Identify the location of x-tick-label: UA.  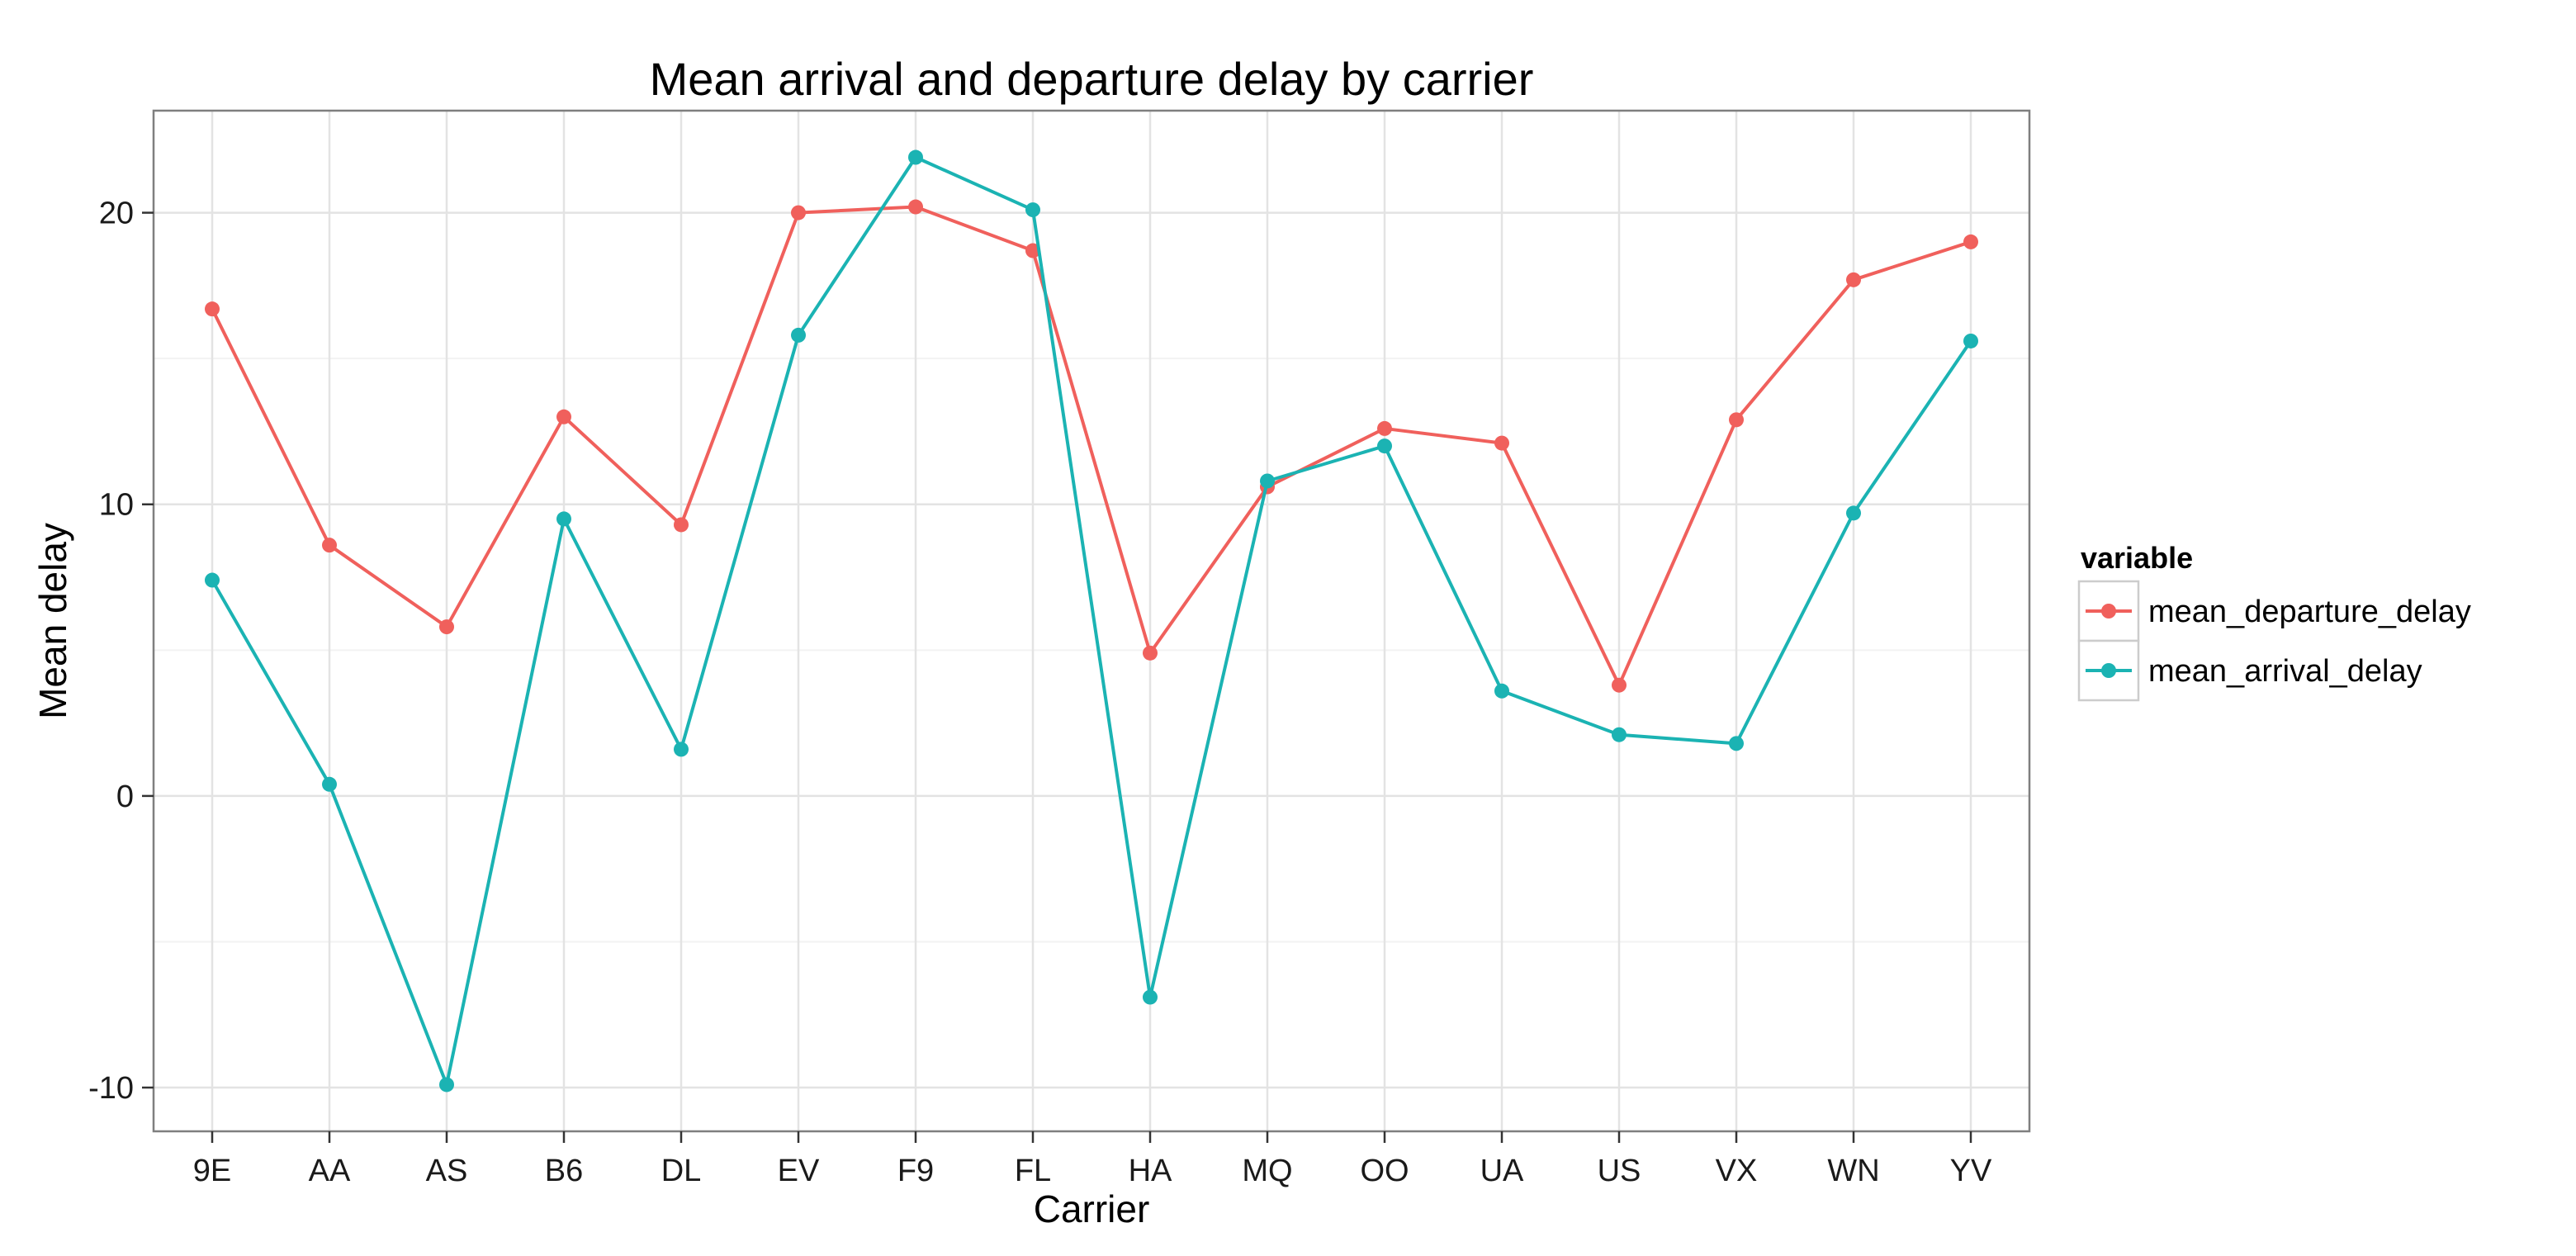
(1502, 1171).